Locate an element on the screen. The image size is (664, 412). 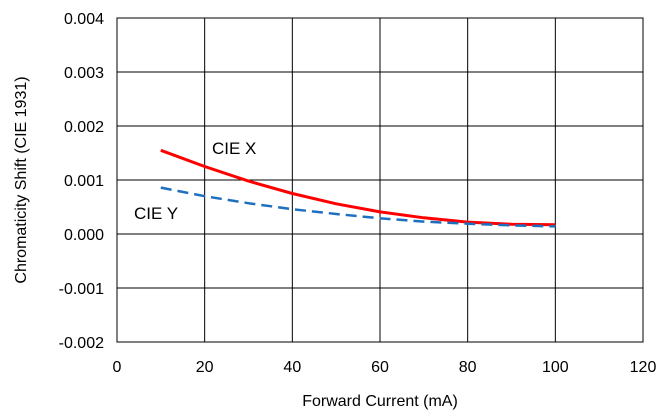
y-tick-label: -0.002 is located at coordinates (81, 343).